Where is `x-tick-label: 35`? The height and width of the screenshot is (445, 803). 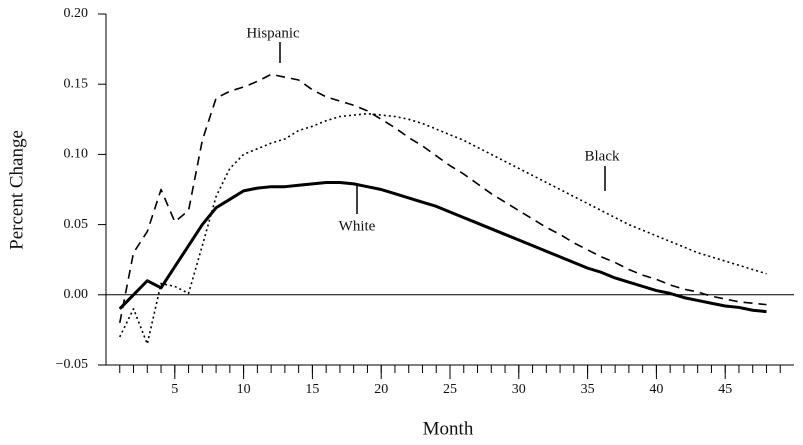 x-tick-label: 35 is located at coordinates (588, 389).